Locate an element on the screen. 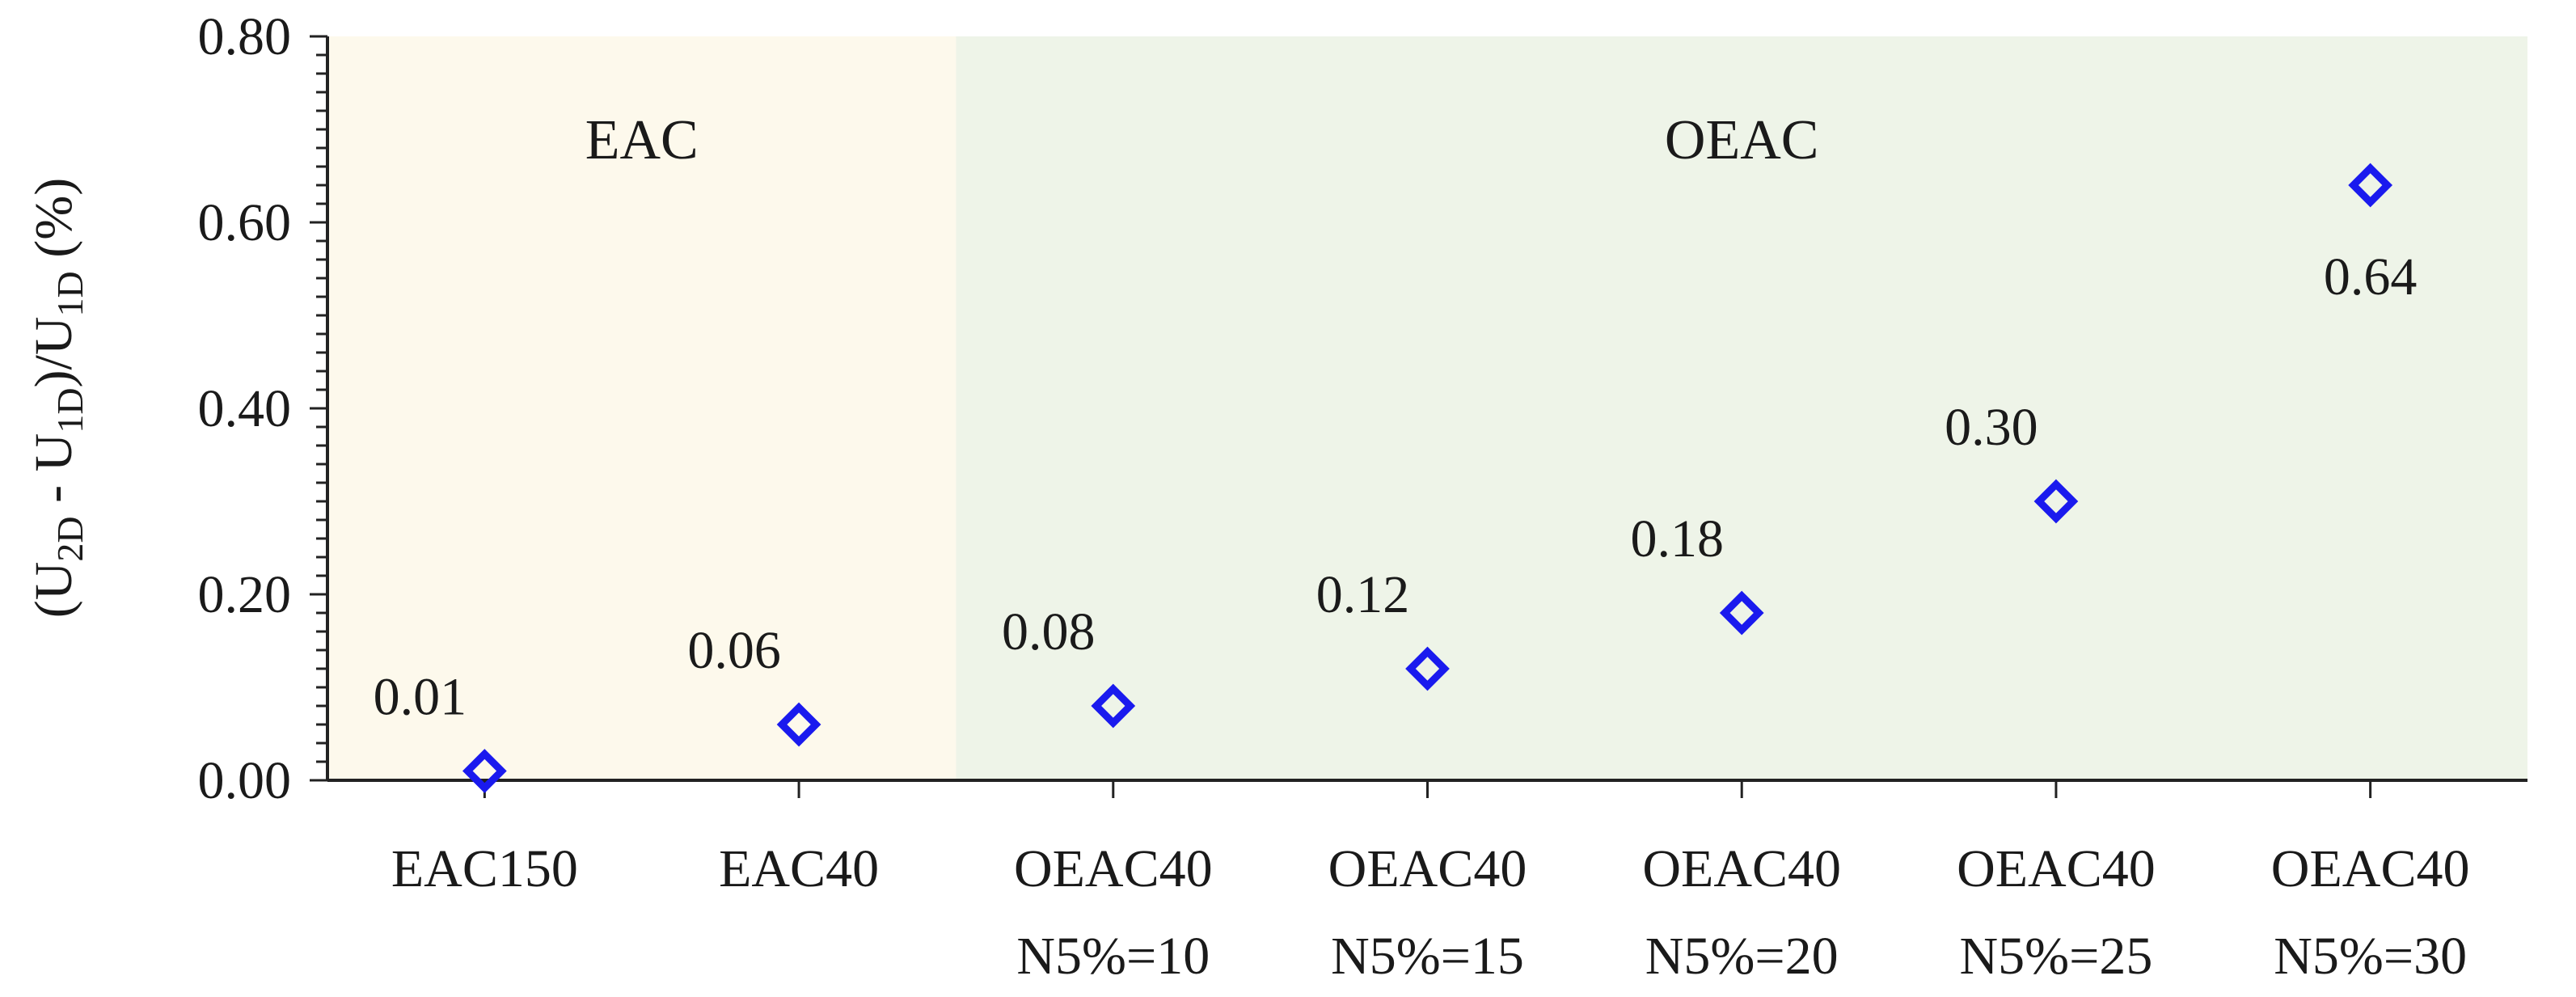  data-label: 0.64 is located at coordinates (2371, 277).